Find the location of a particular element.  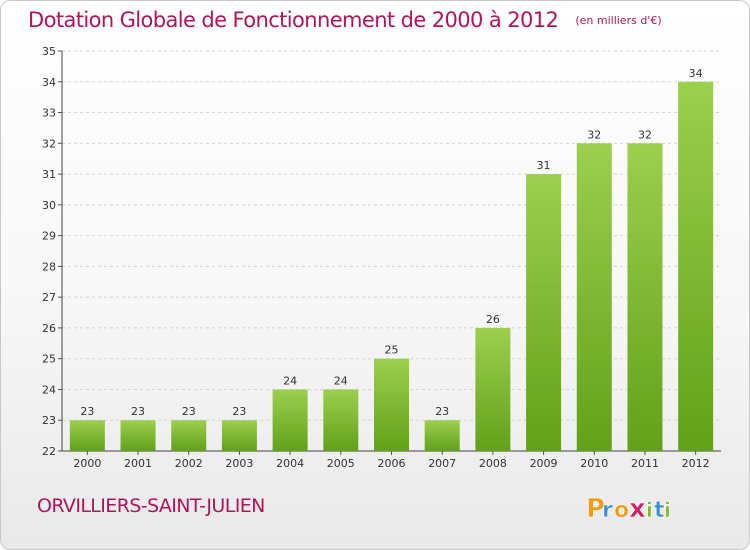

x-tick-label-2008: 2008 is located at coordinates (493, 463).